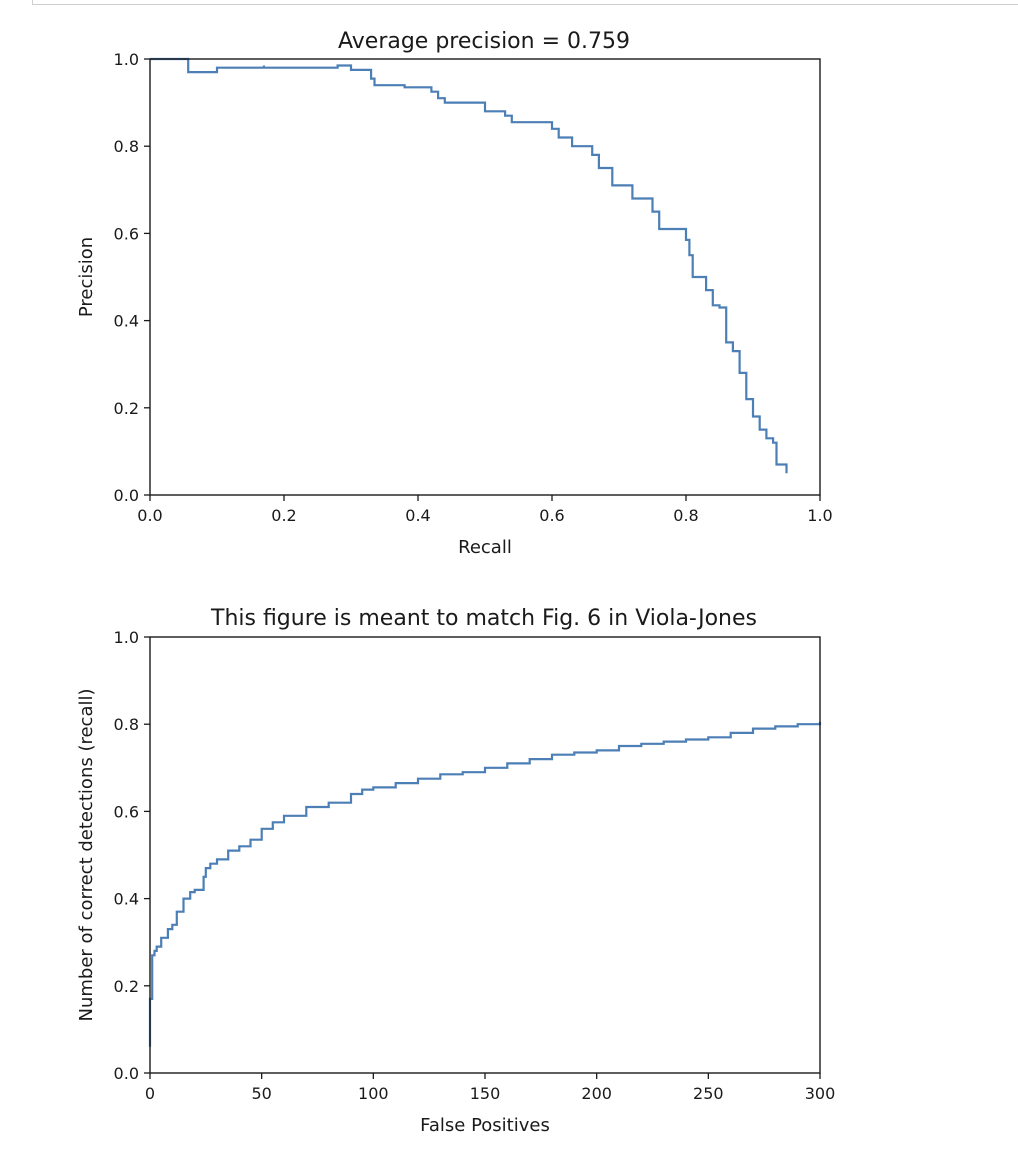 The image size is (1018, 1150). What do you see at coordinates (484, 41) in the screenshot?
I see `chart-title: Average precision = 0.759` at bounding box center [484, 41].